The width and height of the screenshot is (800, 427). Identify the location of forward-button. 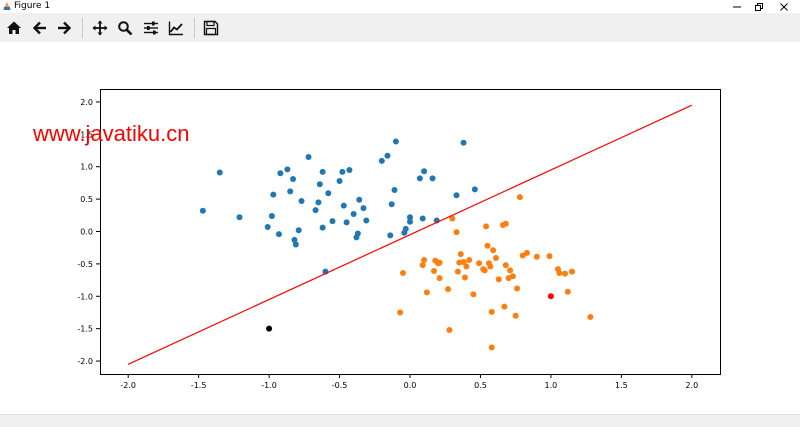
(64, 28).